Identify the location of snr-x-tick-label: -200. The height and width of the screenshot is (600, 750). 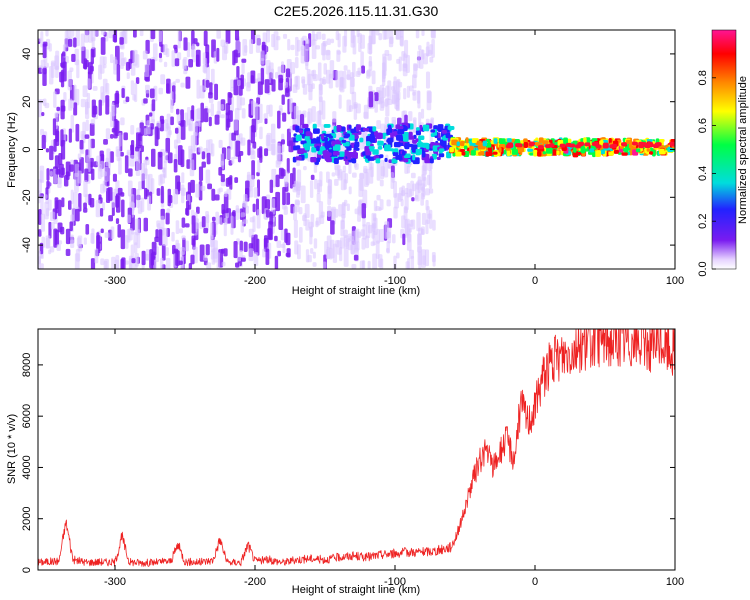
(255, 582).